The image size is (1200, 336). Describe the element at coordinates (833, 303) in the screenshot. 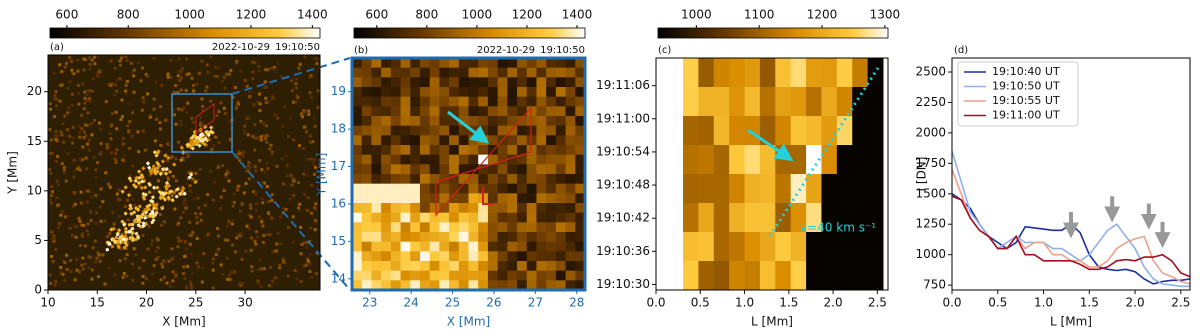

I see `x-tick-label: 2.0` at that location.